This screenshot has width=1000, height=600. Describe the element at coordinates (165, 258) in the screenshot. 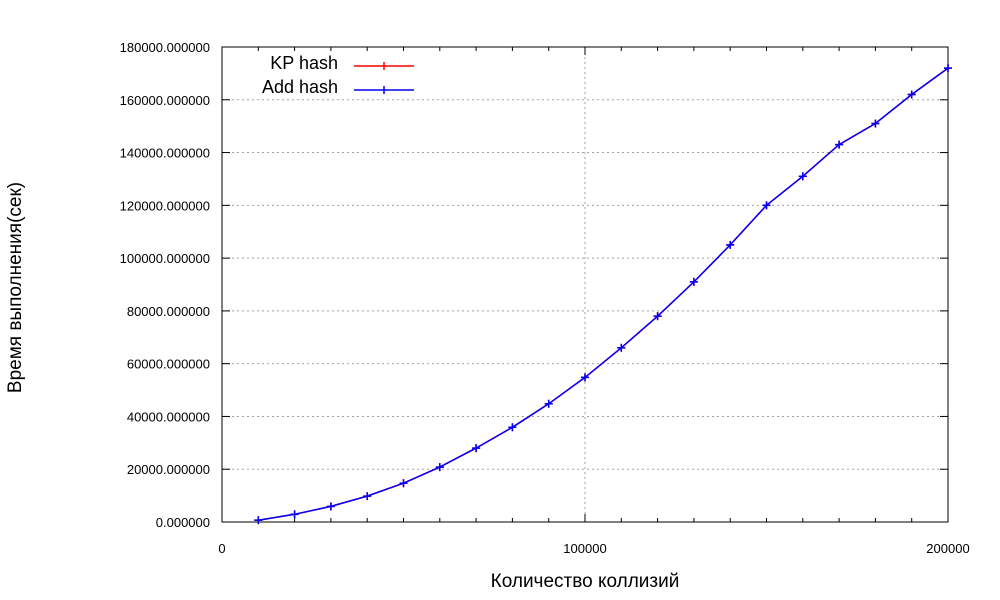

I see `y-tick-label: 100000.000000` at that location.